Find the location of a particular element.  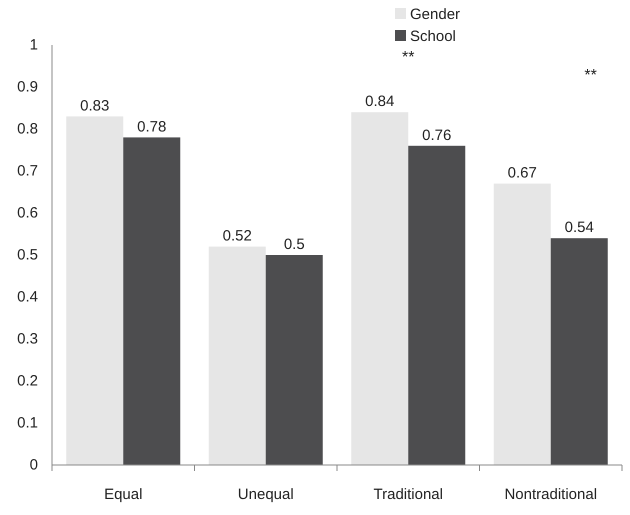

x-tick-label: Equal is located at coordinates (123, 494).